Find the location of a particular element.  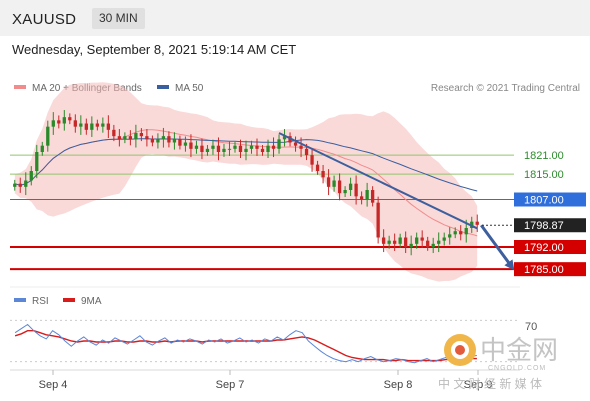

level-label-1807.00: 1807.00 is located at coordinates (544, 201).